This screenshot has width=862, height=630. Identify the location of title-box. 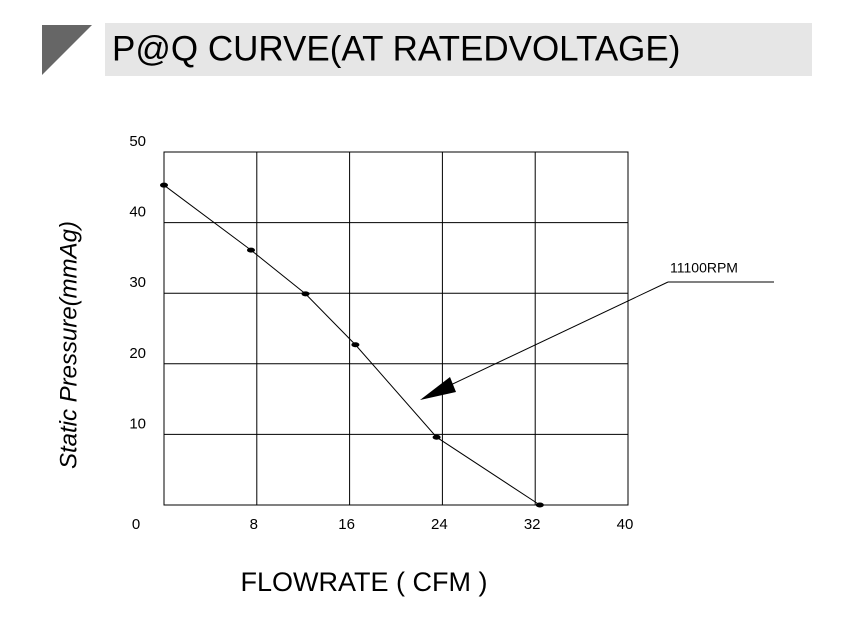
(458, 49).